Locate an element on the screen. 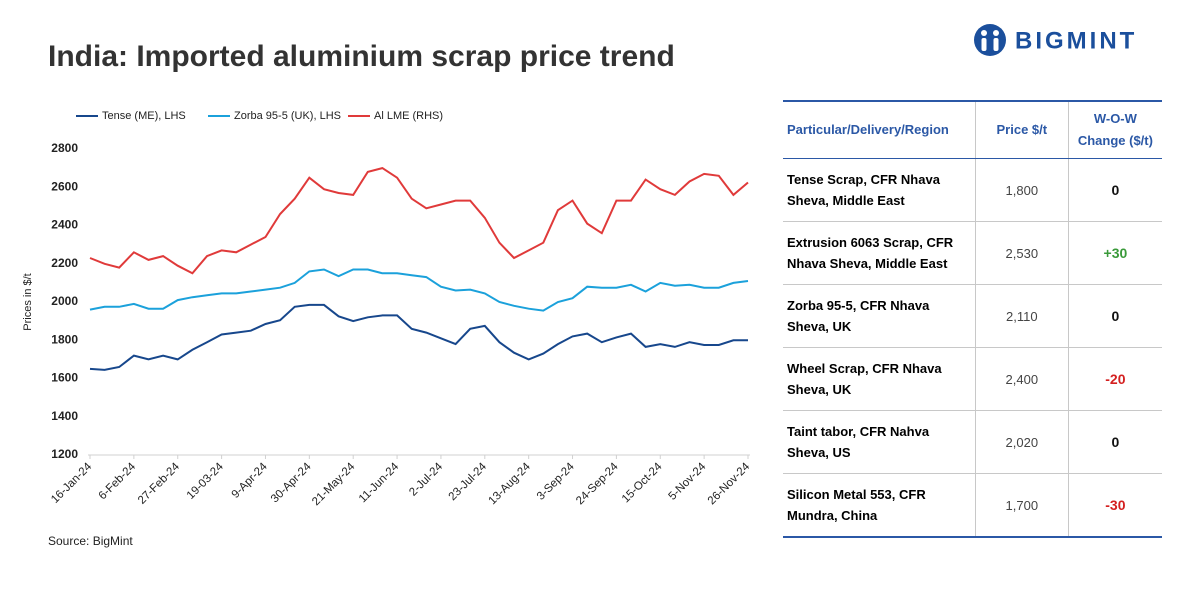 The image size is (1200, 600). x-tick-label: 5-Nov-24 is located at coordinates (687, 481).